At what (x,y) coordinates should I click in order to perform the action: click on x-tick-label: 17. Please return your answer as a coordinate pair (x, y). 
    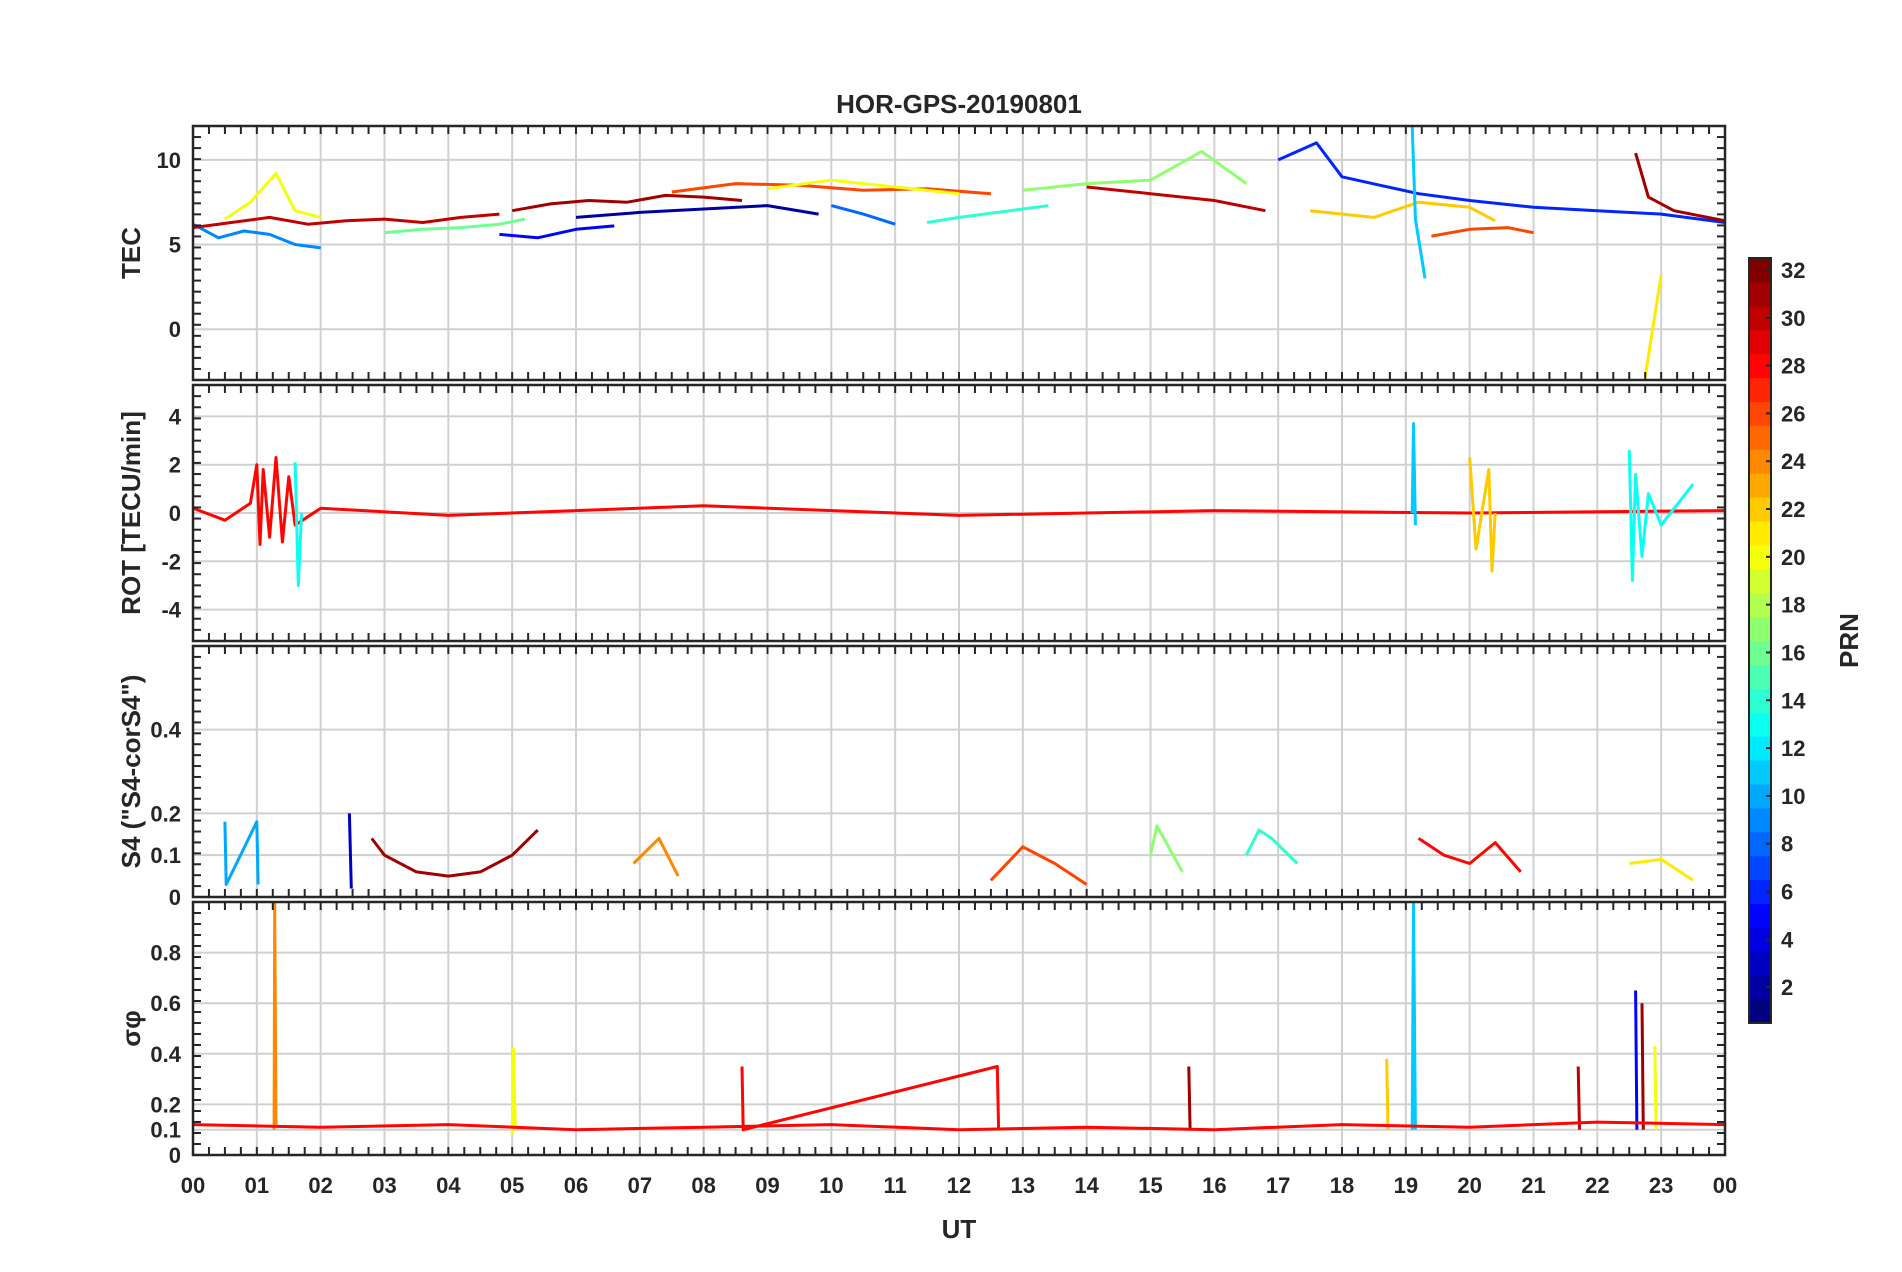
    Looking at the image, I should click on (1278, 1185).